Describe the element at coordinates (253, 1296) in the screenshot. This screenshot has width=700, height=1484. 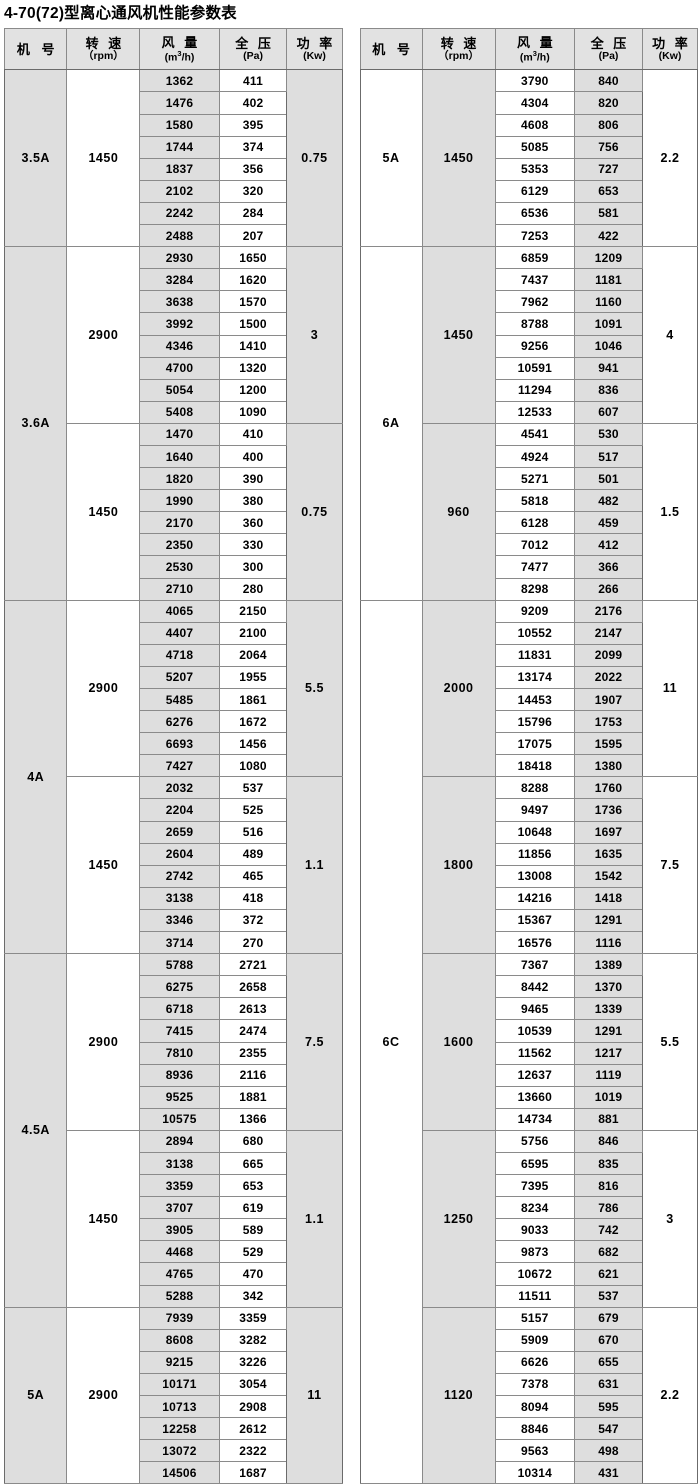
I see `cell-pressure: 342` at that location.